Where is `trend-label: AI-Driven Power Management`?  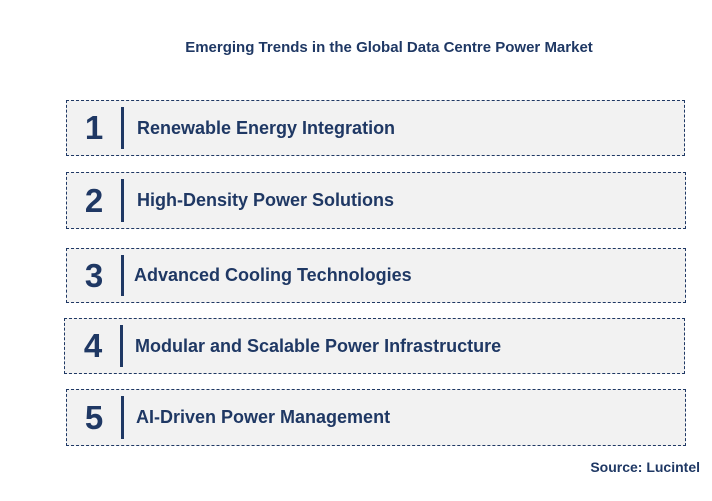
trend-label: AI-Driven Power Management is located at coordinates (263, 417).